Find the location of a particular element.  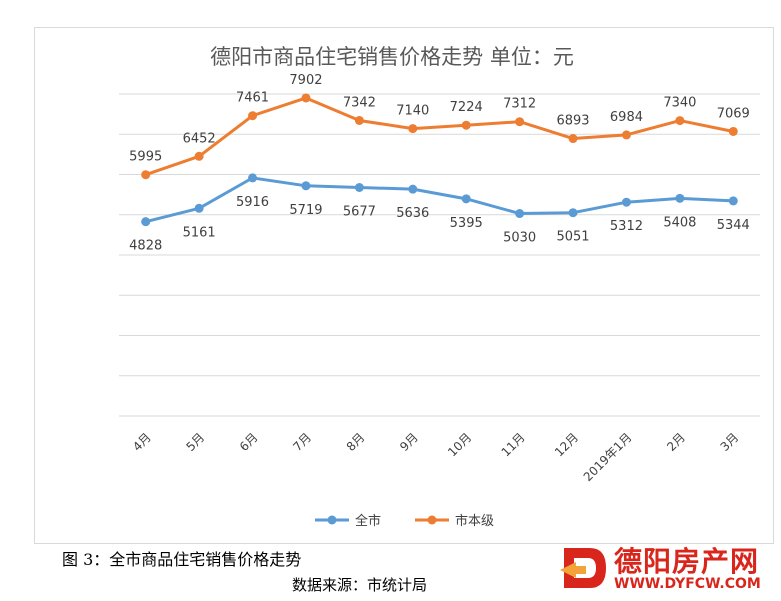

watermark-logo: 德阳房产网 WWW.DYFCW.COM is located at coordinates (667, 568).